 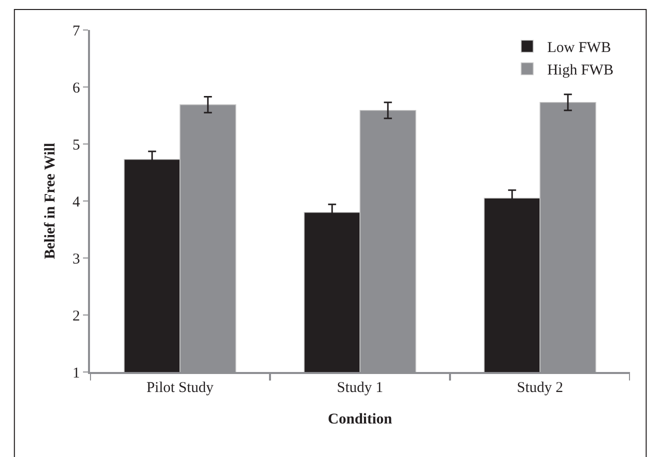 I want to click on y-axis-title: Belief in Free Will, so click(x=50, y=201).